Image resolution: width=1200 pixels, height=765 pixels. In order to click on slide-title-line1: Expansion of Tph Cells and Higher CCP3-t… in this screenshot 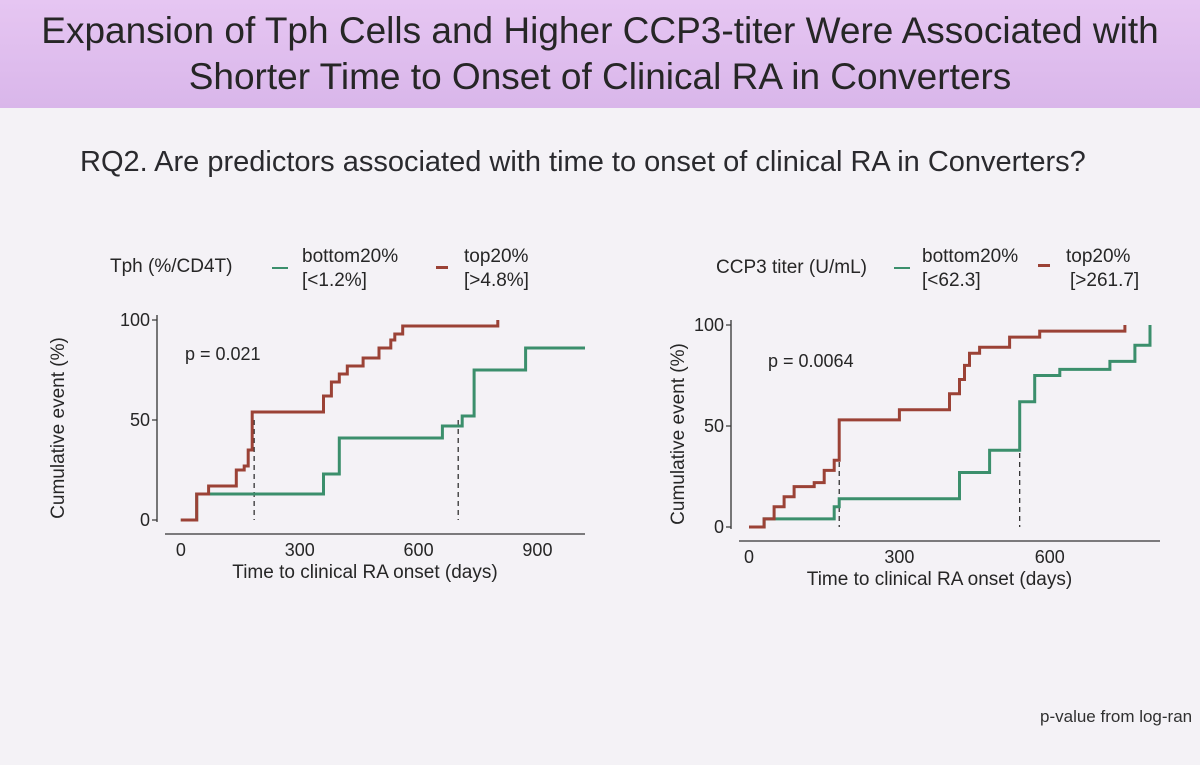, I will do `click(600, 30)`.